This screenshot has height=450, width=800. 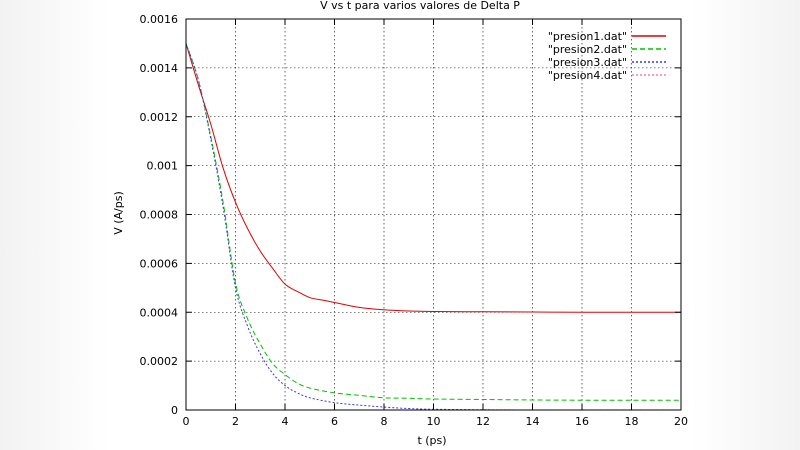 I want to click on chart-title: V vs t para varios valores de Delta P, so click(x=420, y=6).